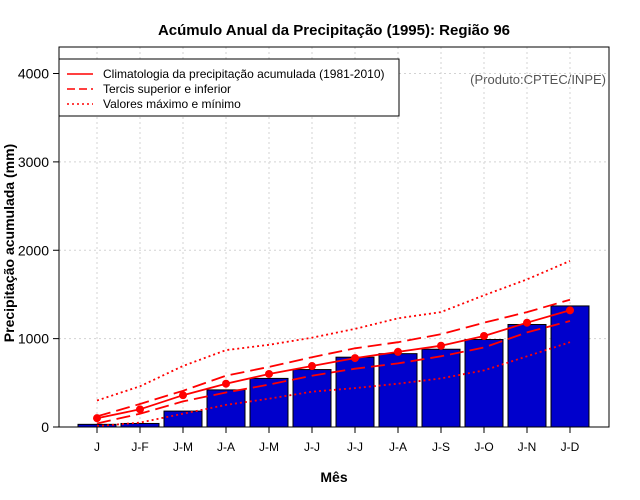 The width and height of the screenshot is (640, 500). Describe the element at coordinates (538, 79) in the screenshot. I see `credit-text: (Produto:CPTEC/INPE)` at that location.